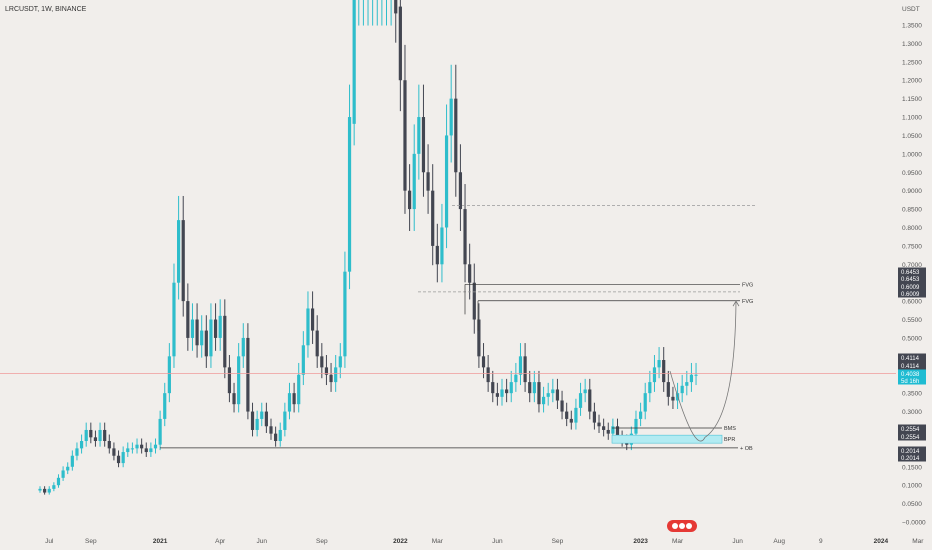 The height and width of the screenshot is (550, 932). What do you see at coordinates (497, 541) in the screenshot?
I see `time-tick-label: Jun` at bounding box center [497, 541].